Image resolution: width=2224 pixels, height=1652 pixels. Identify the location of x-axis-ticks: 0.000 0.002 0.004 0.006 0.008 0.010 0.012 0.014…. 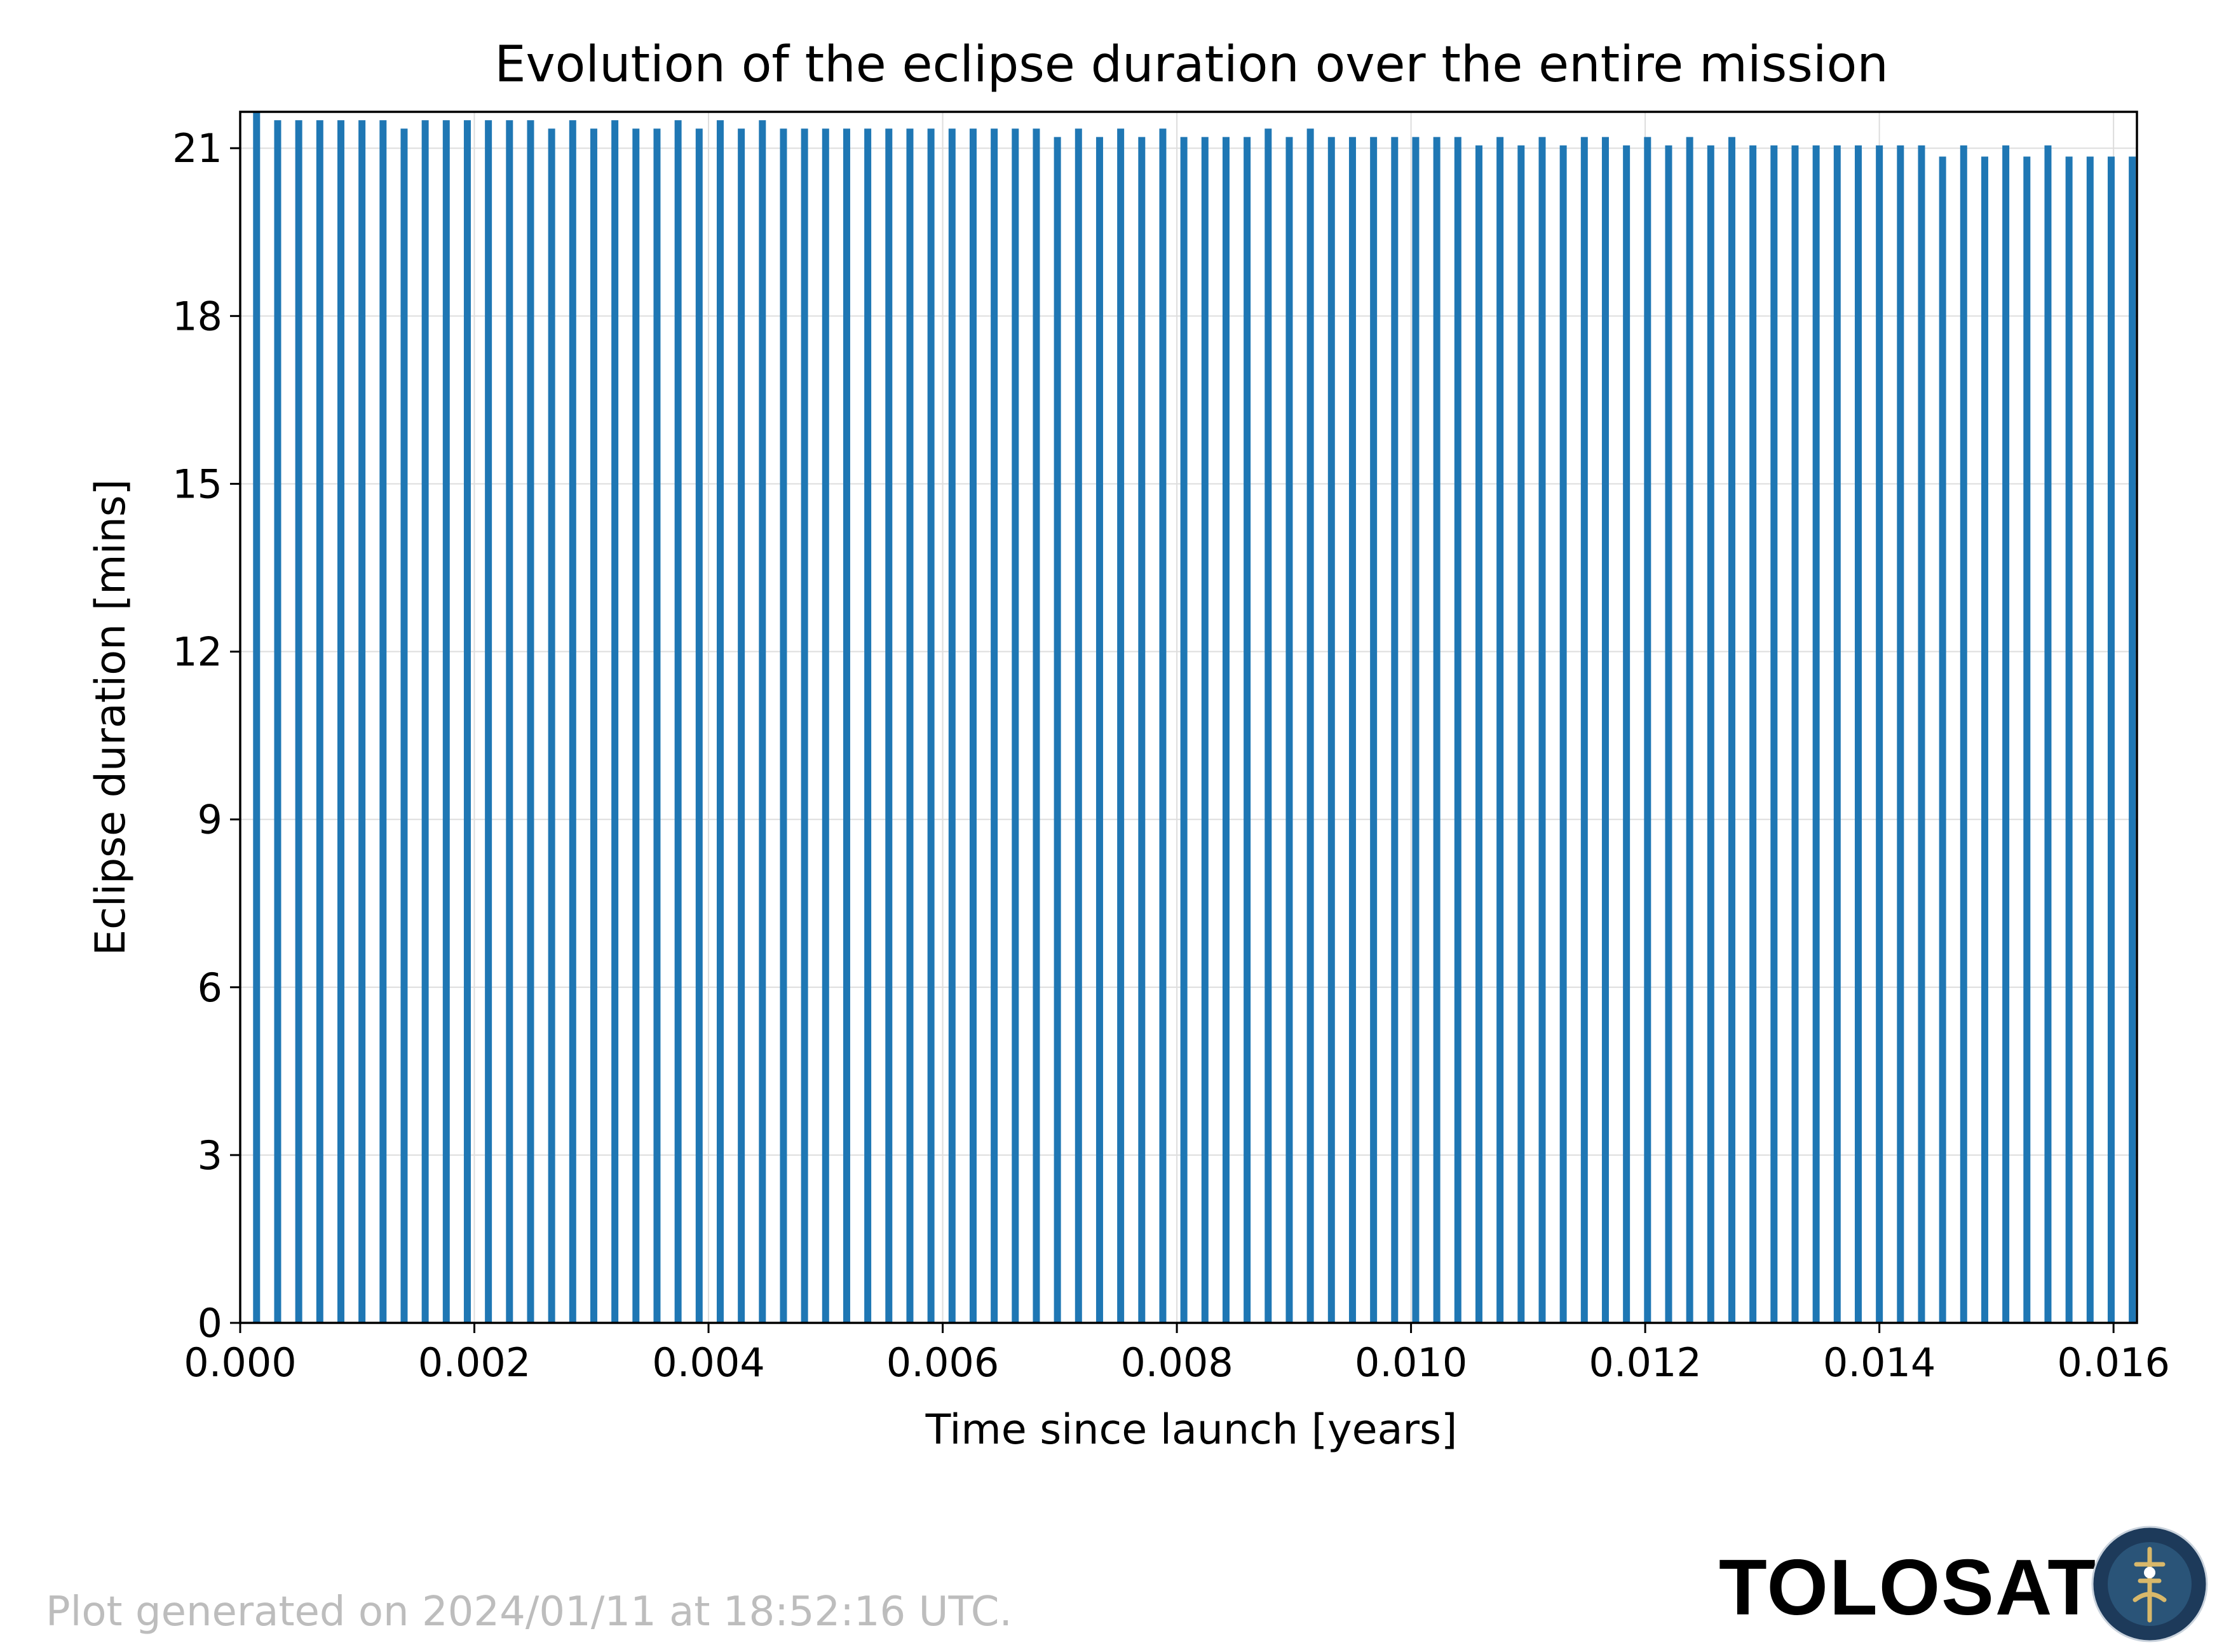
(1177, 1354).